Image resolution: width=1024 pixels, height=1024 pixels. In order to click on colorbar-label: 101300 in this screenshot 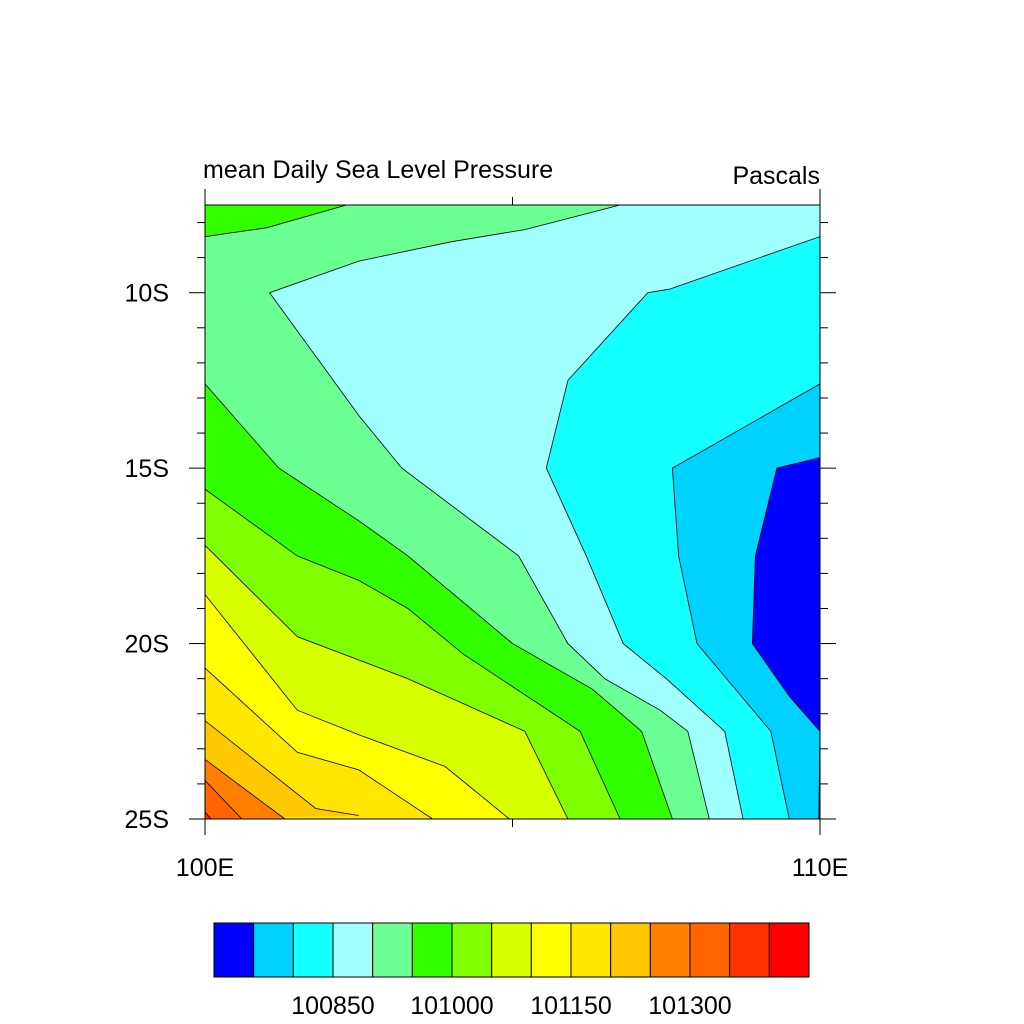, I will do `click(689, 1006)`.